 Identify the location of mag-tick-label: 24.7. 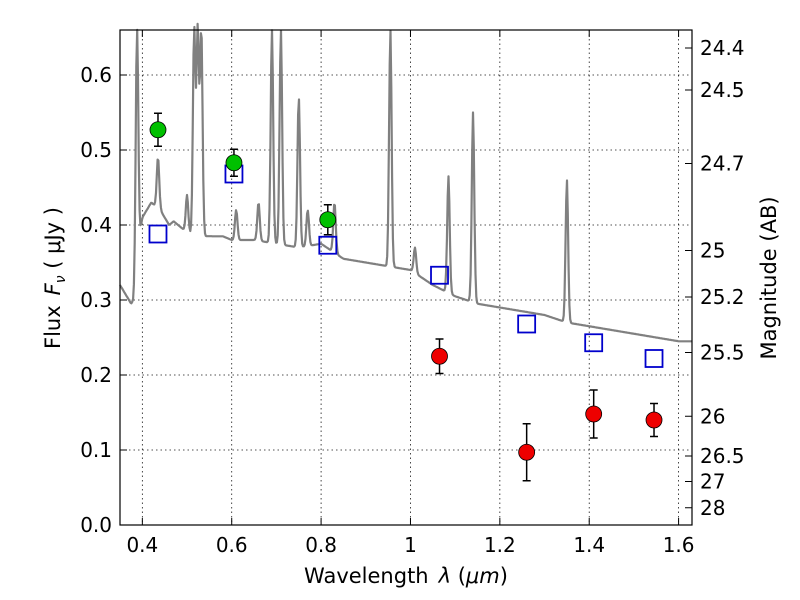
(722, 164).